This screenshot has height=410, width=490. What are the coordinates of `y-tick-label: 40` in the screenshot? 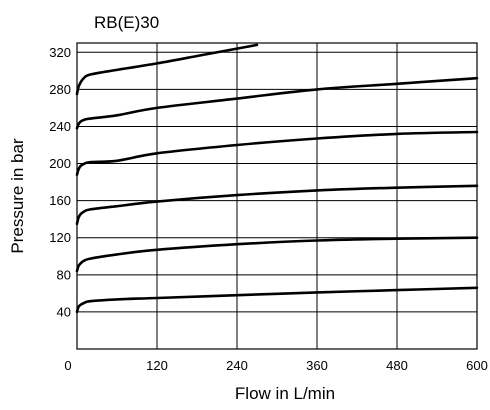 It's located at (64, 311).